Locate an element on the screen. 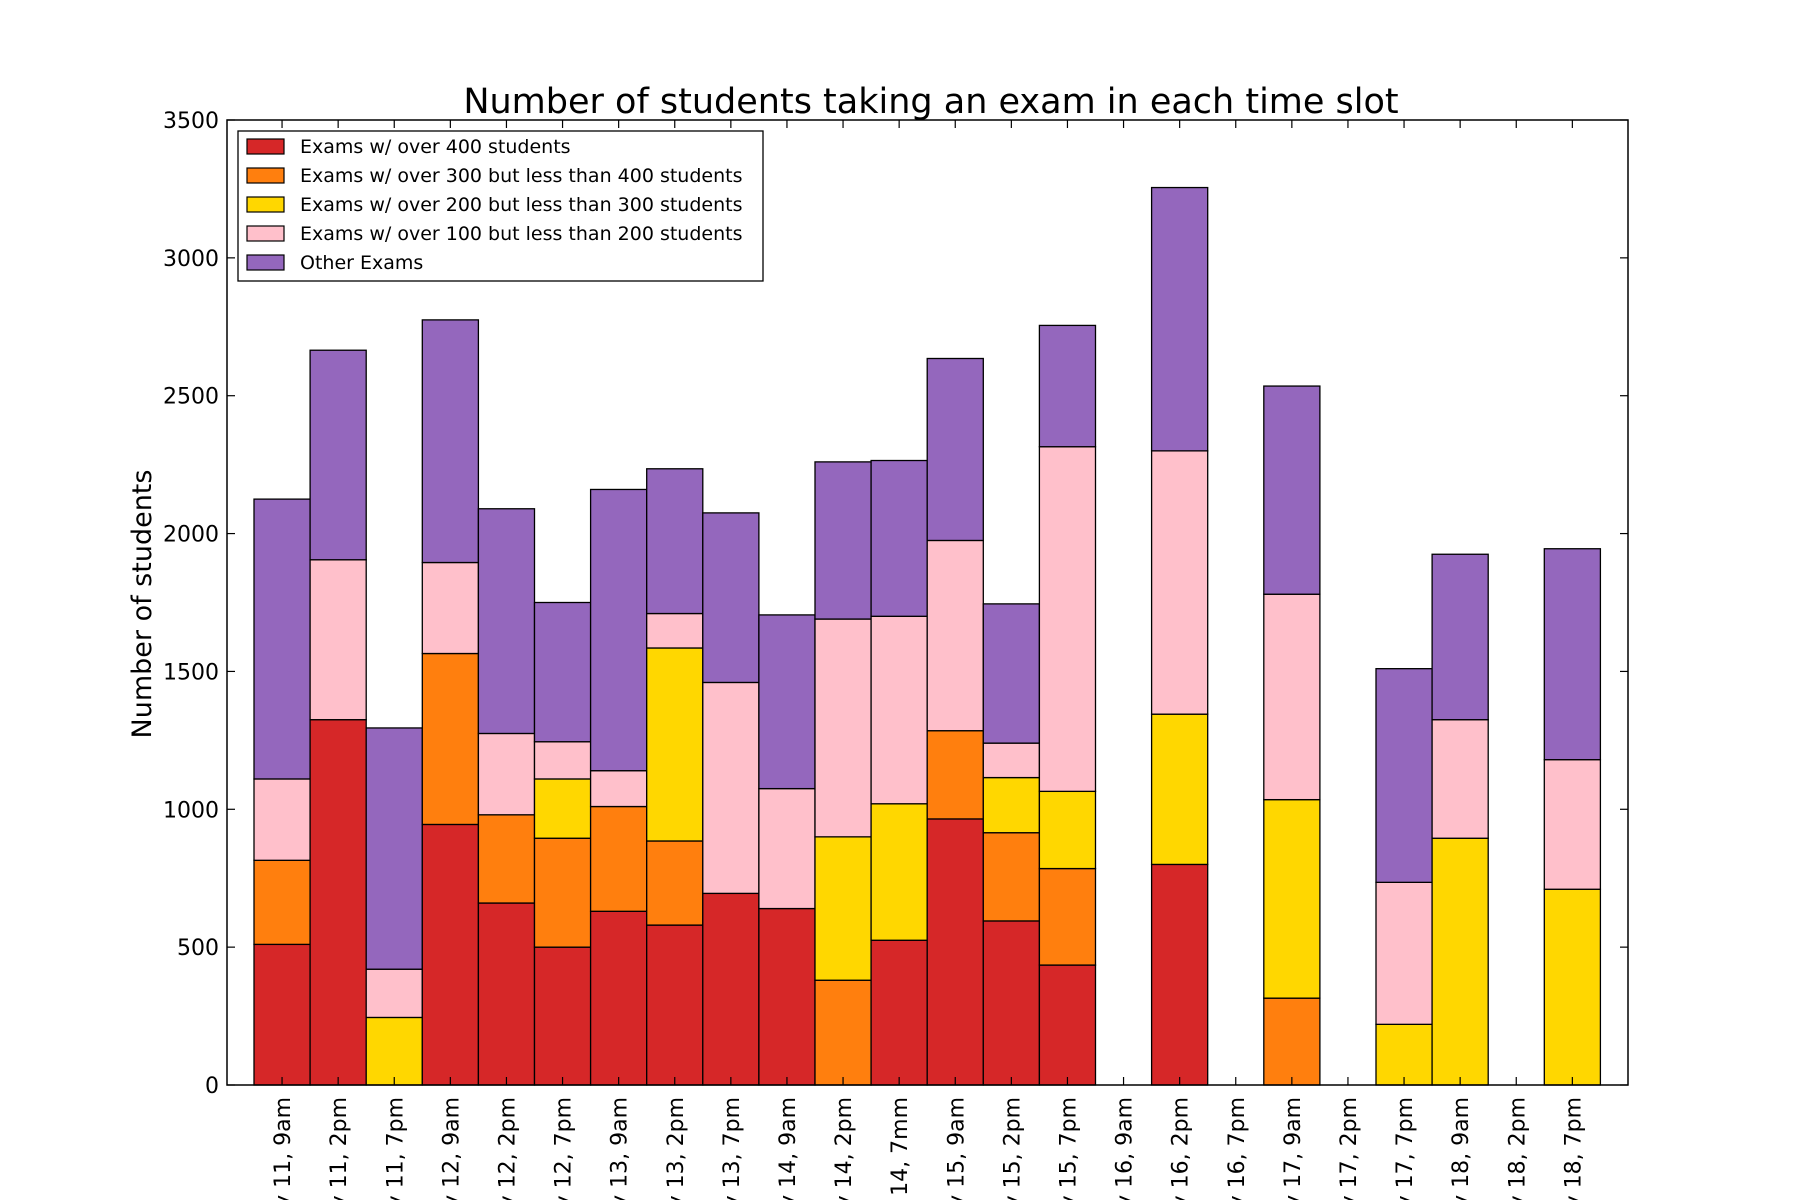 The width and height of the screenshot is (1800, 1200). y-tick-label: 2000 is located at coordinates (191, 535).